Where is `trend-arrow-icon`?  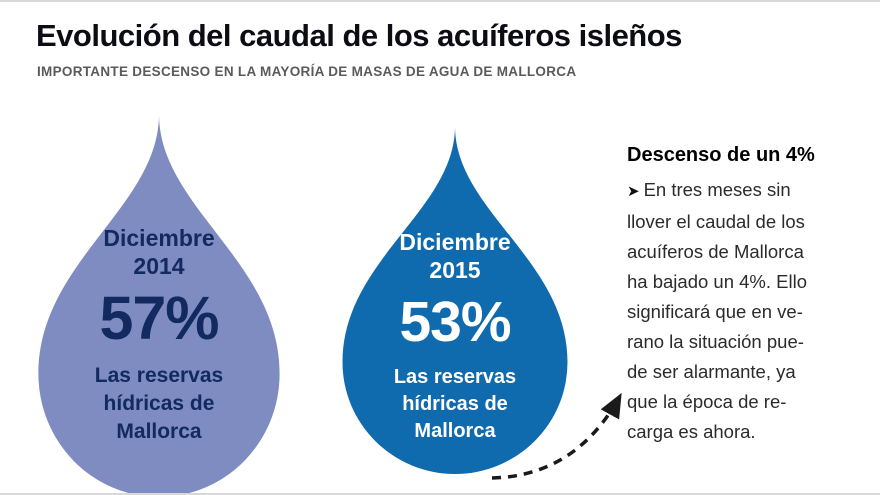
trend-arrow-icon is located at coordinates (556, 436).